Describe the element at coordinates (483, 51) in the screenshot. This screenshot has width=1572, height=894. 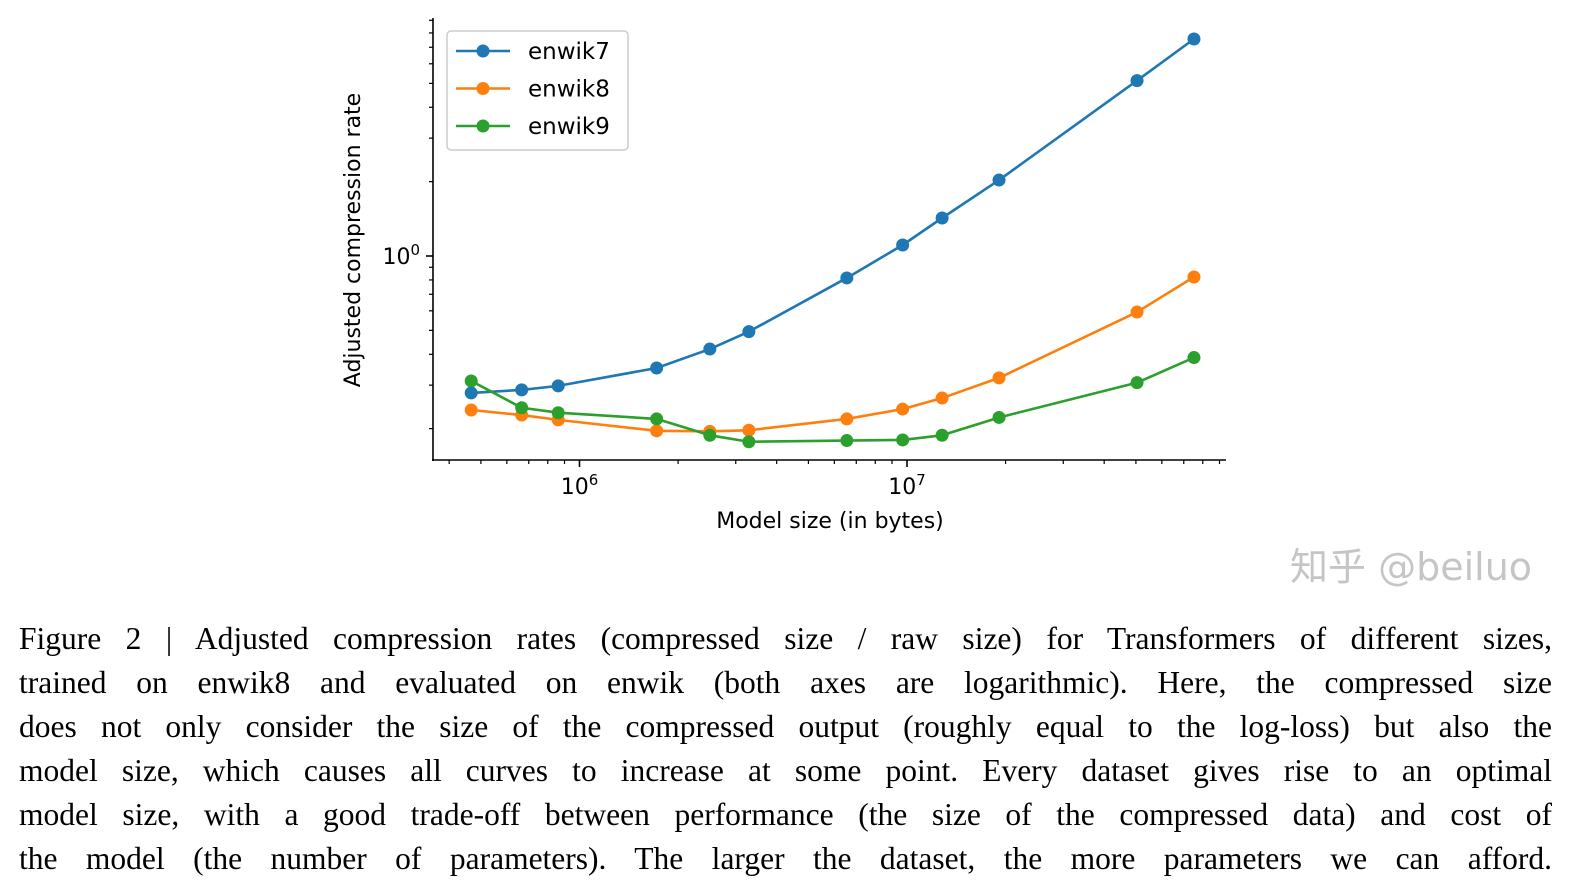
I see `legend-marker-enwik7` at that location.